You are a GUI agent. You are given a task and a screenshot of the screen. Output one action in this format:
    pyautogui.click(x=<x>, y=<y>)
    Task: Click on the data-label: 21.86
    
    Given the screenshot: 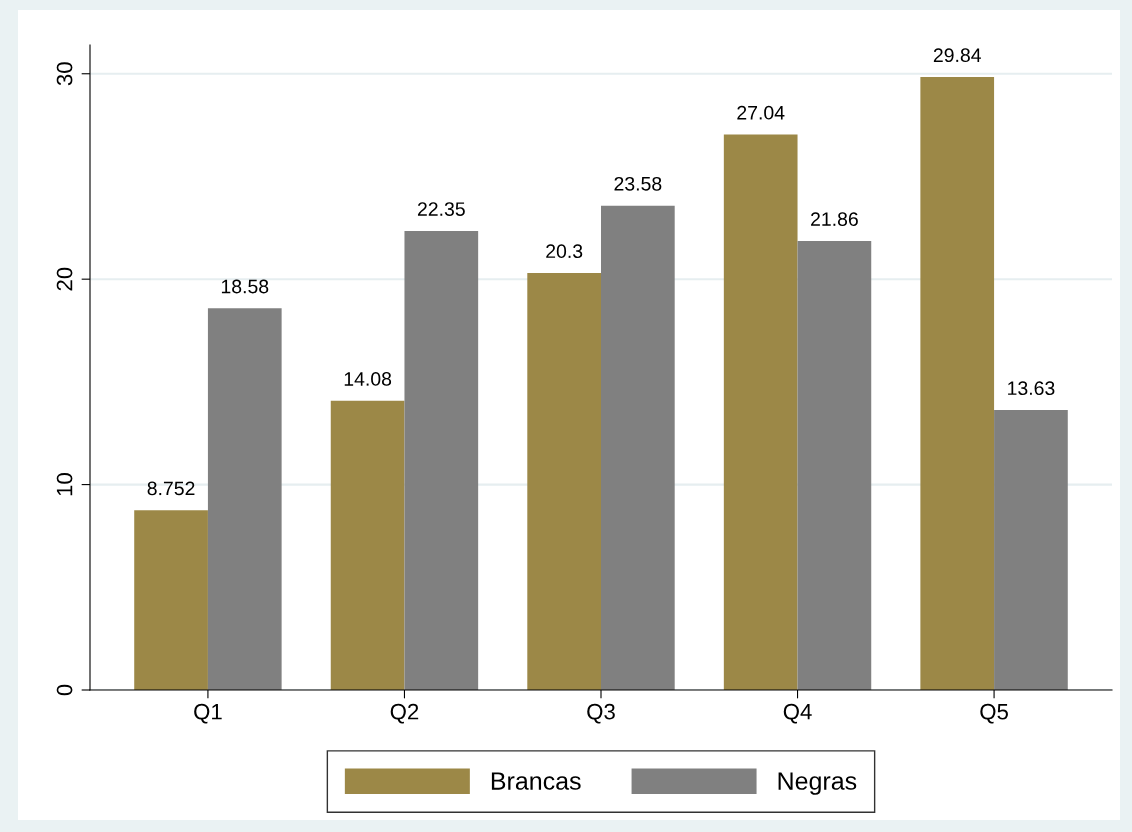 What is the action you would take?
    pyautogui.click(x=834, y=219)
    